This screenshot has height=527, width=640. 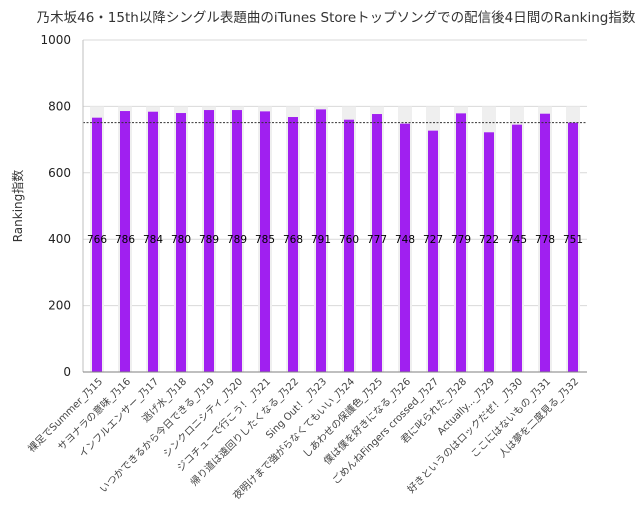 I want to click on data-label: 780, so click(x=181, y=240).